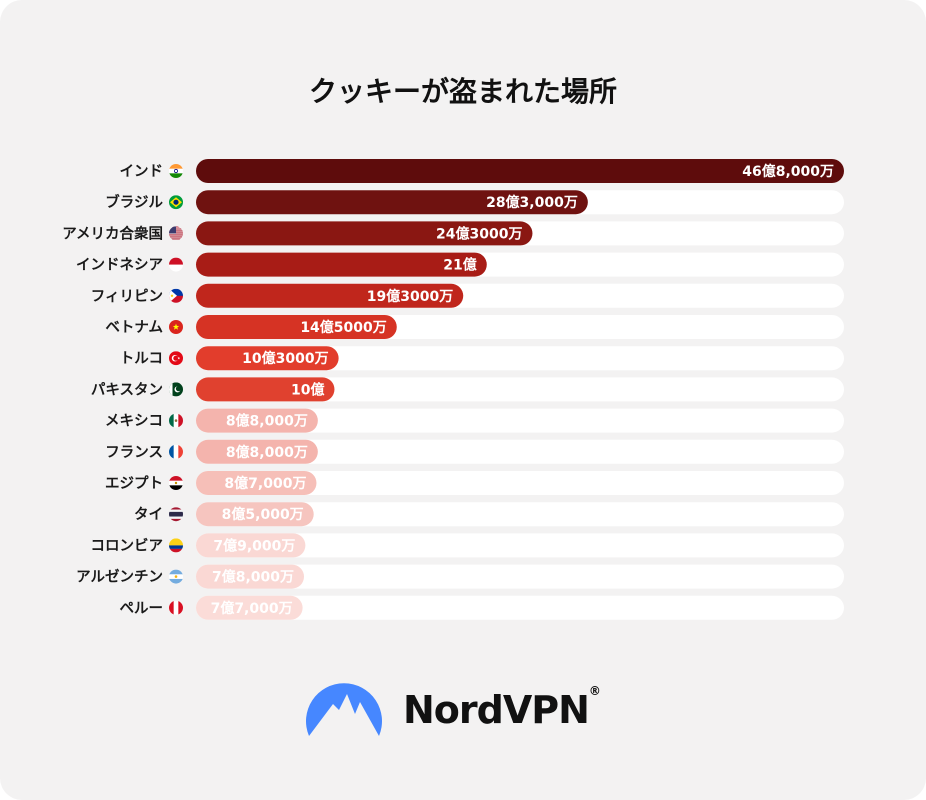  Describe the element at coordinates (176, 202) in the screenshot. I see `brazil-flag-icon` at that location.